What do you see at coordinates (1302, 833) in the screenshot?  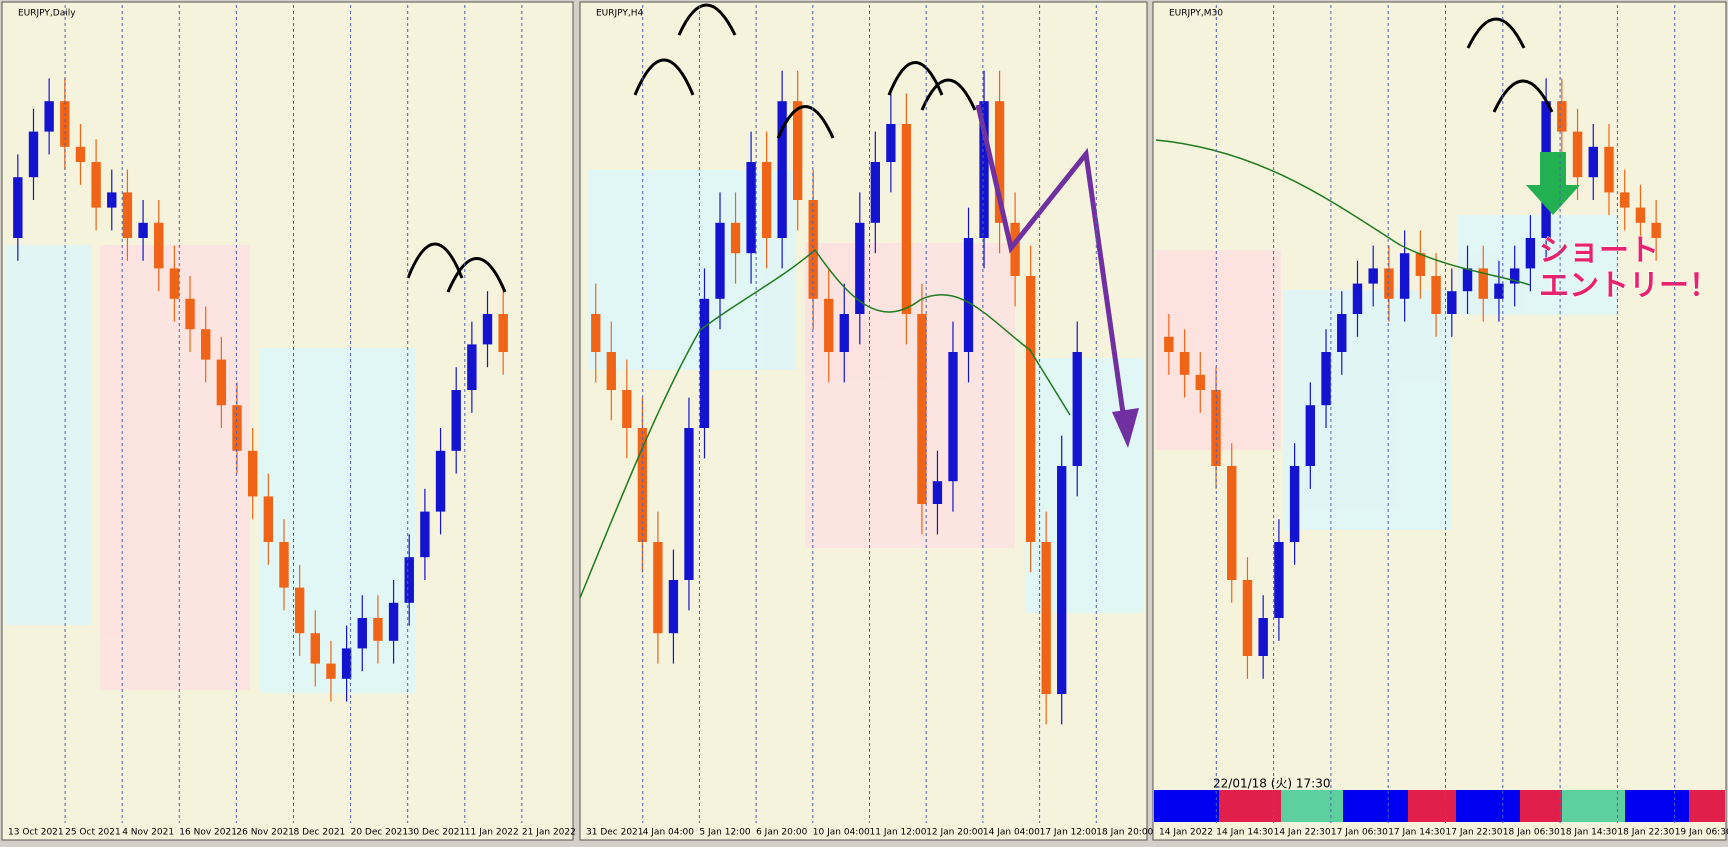 I see `x-tick-label: 14 Jan 22:30` at bounding box center [1302, 833].